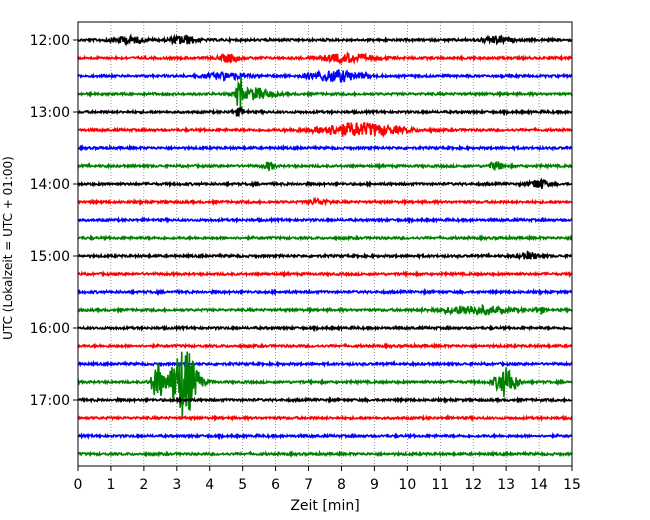 The height and width of the screenshot is (520, 650). Describe the element at coordinates (539, 485) in the screenshot. I see `x-tick-label: 14` at that location.